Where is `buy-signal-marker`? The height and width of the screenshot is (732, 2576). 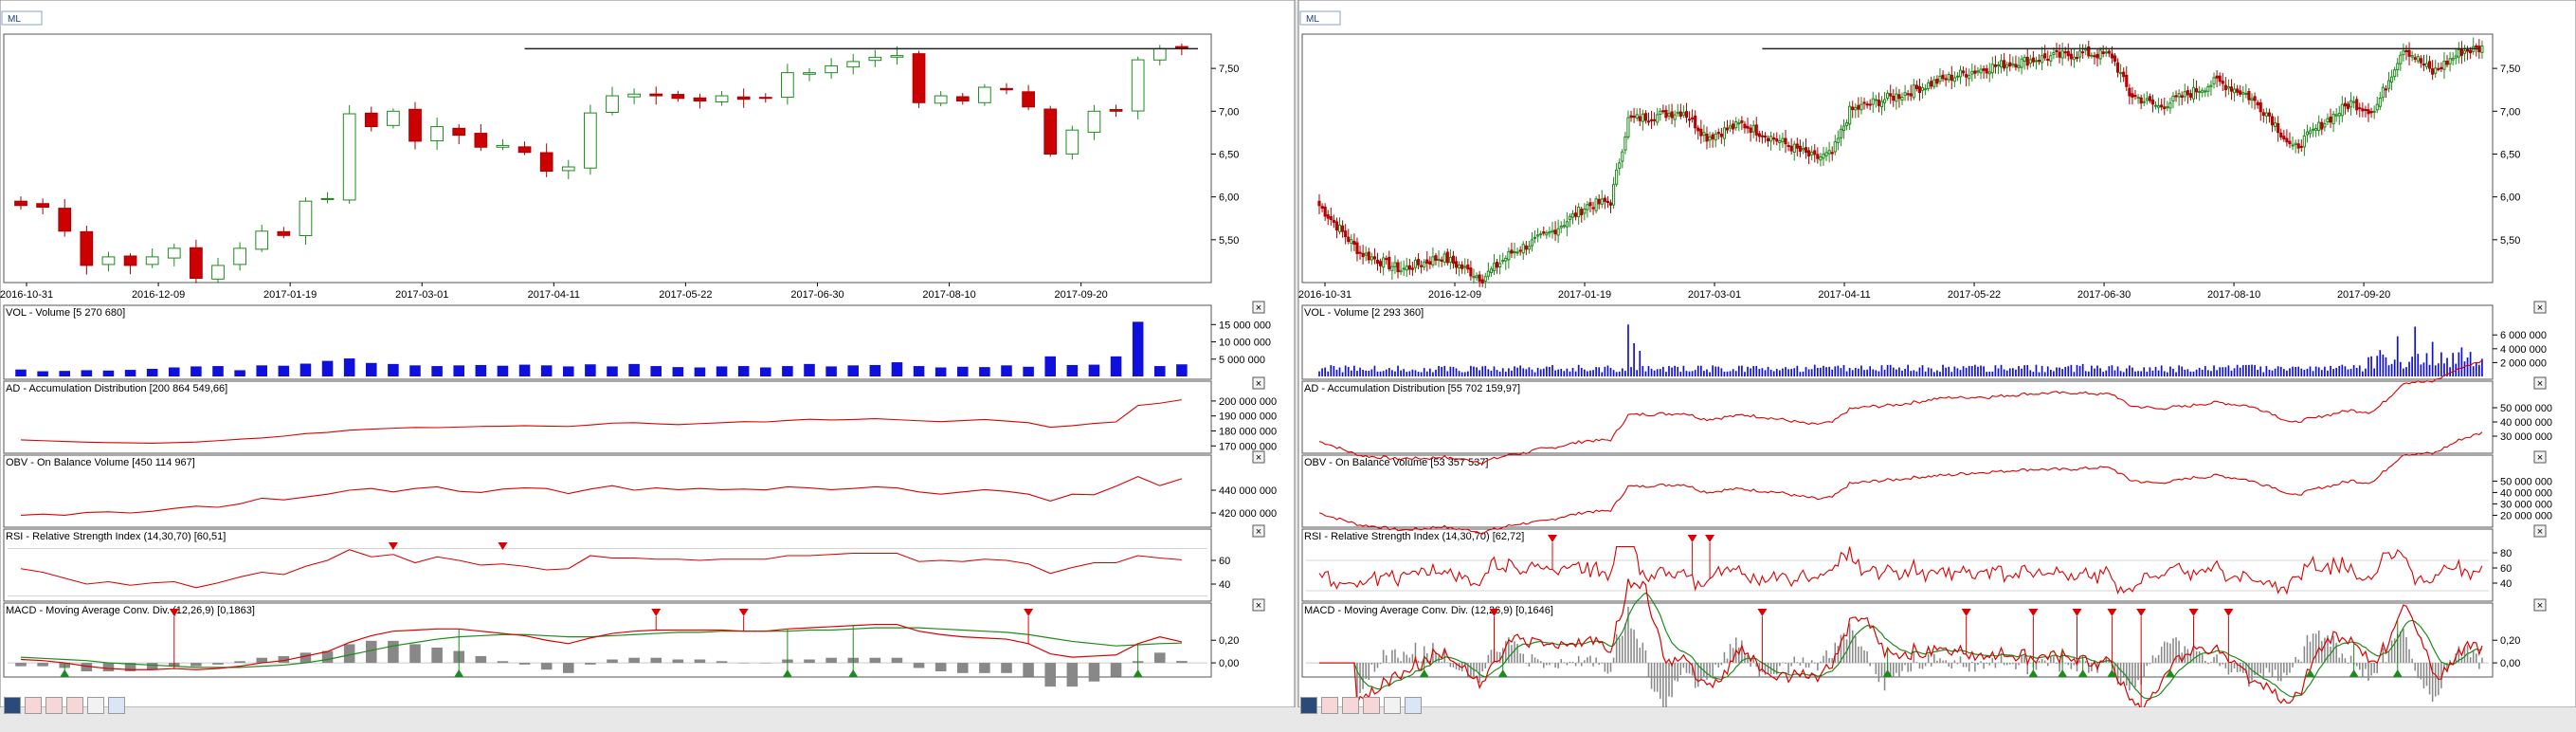
buy-signal-marker is located at coordinates (787, 673).